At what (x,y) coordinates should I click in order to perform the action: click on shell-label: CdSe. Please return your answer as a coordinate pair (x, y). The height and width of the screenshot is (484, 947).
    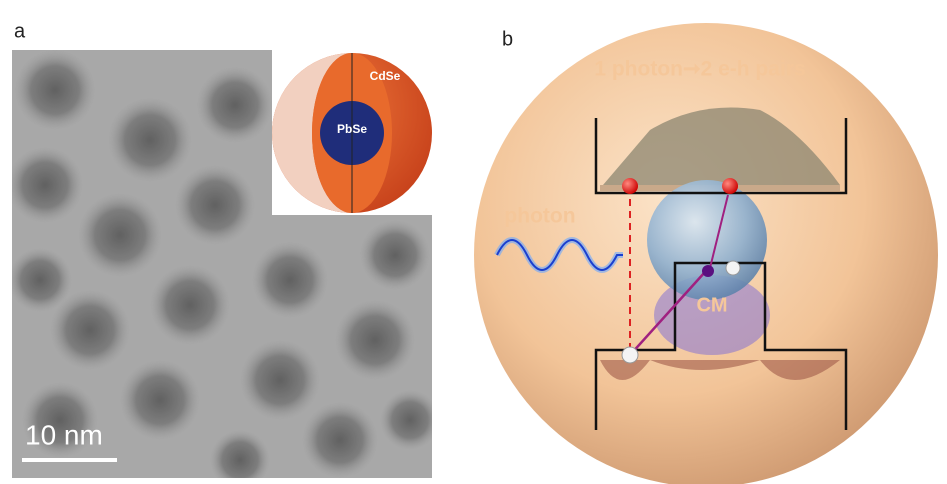
    Looking at the image, I should click on (385, 76).